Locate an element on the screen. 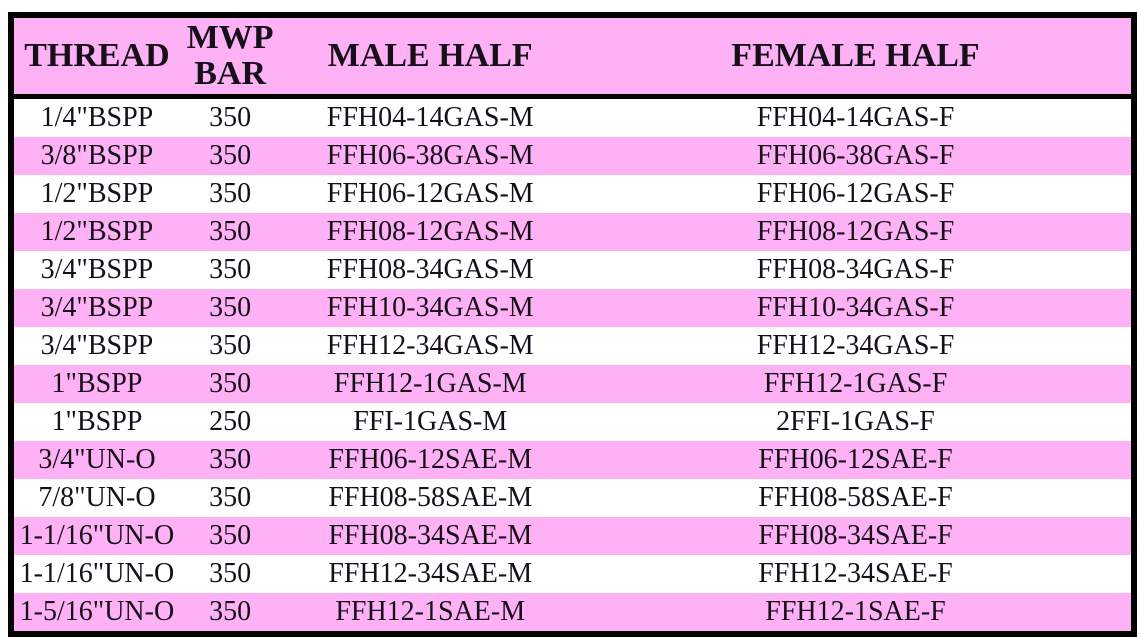 The image size is (1141, 638). table-row: 1/2"BSPP 350 FFH08-12GAS-M FFH08-12GAS-F is located at coordinates (572, 232).